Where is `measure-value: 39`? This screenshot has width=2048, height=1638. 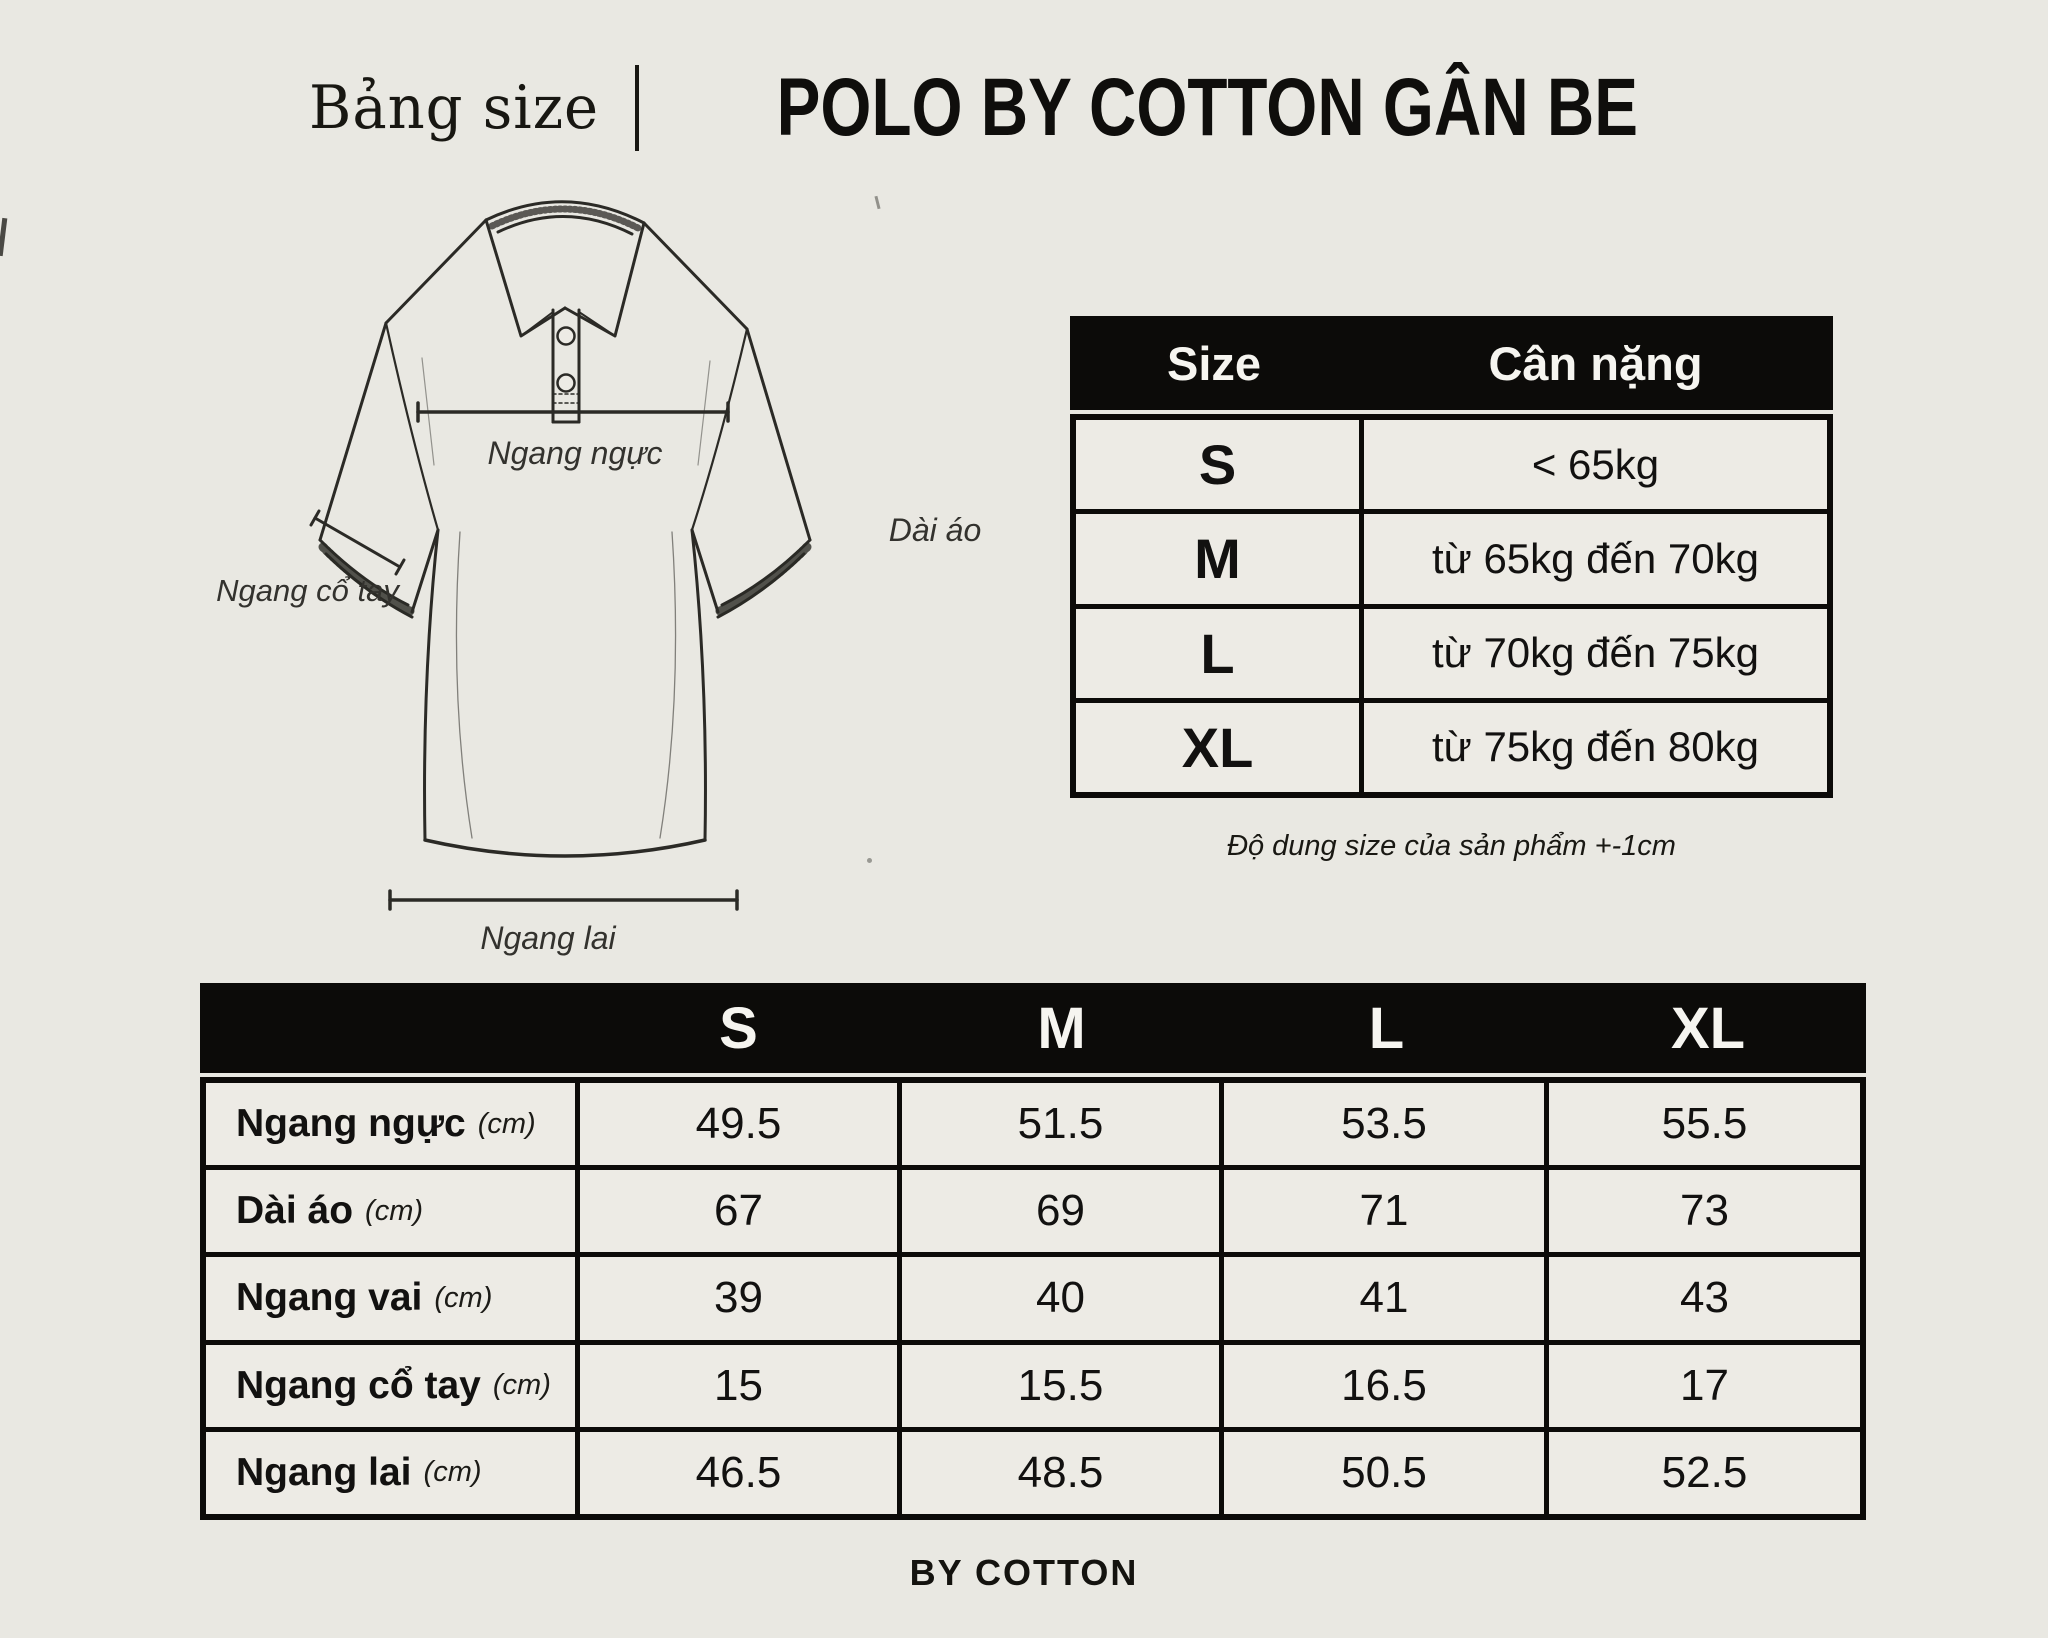
measure-value: 39 is located at coordinates (738, 1298).